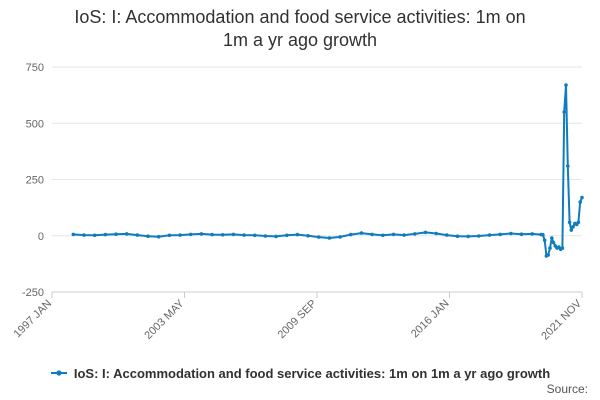 The width and height of the screenshot is (600, 400). I want to click on x-tick-label: 2003 MAY, so click(164, 319).